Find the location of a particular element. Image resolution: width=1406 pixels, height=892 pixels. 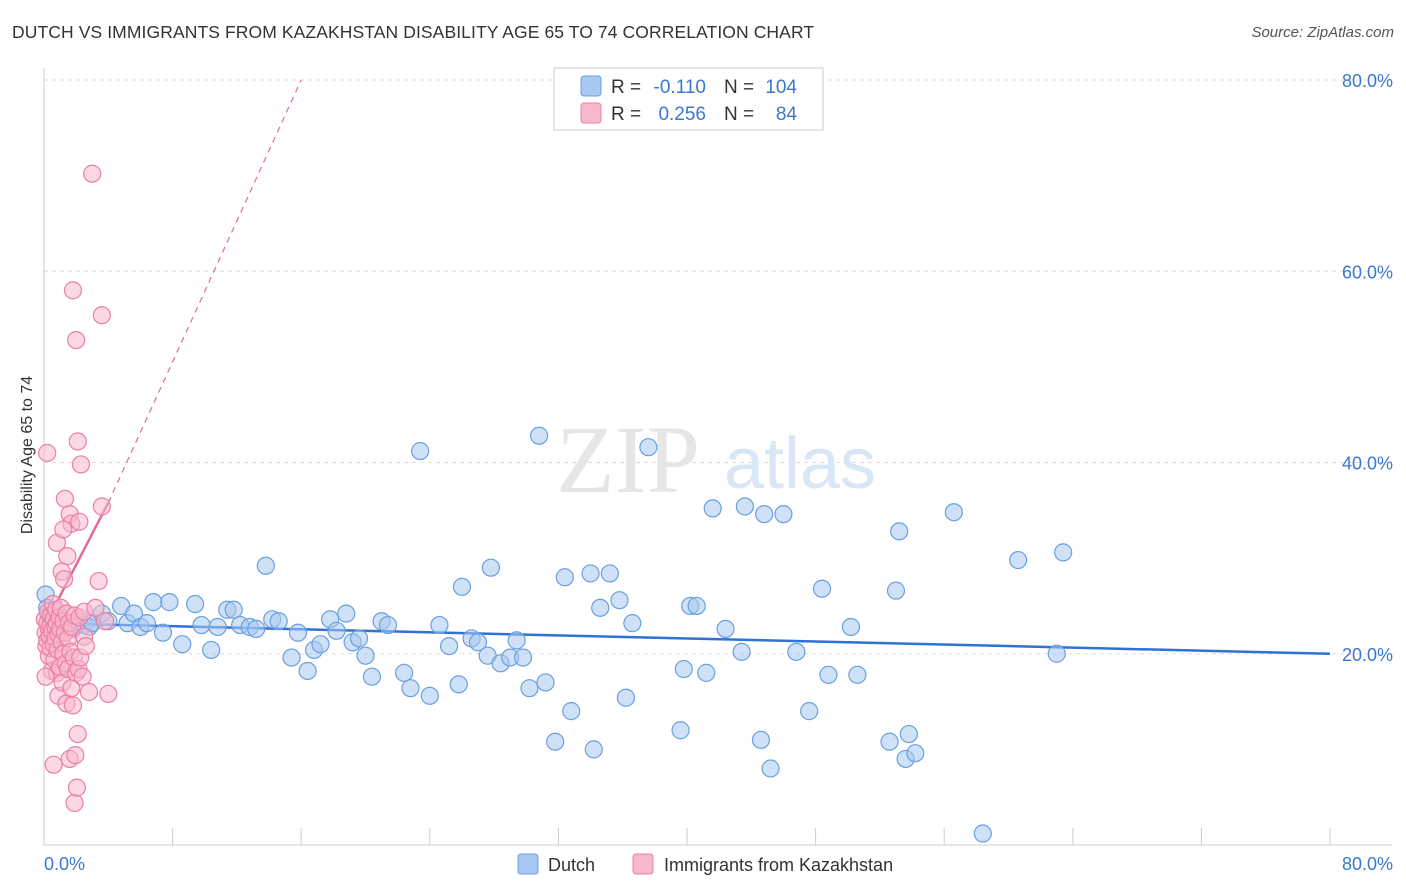

legend-kaz-n-value: 84 is located at coordinates (787, 114).